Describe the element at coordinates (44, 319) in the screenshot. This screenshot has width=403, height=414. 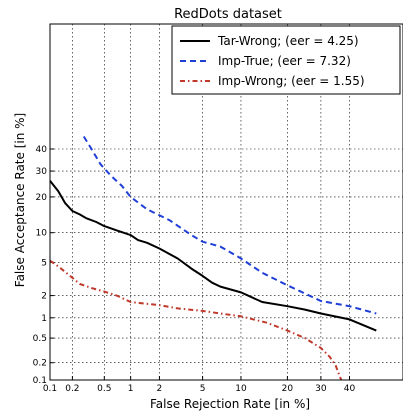
I see `y-tick-label: 1` at that location.